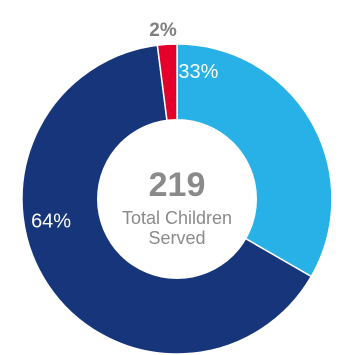  What do you see at coordinates (177, 218) in the screenshot?
I see `center-caption-line1: Total Children` at bounding box center [177, 218].